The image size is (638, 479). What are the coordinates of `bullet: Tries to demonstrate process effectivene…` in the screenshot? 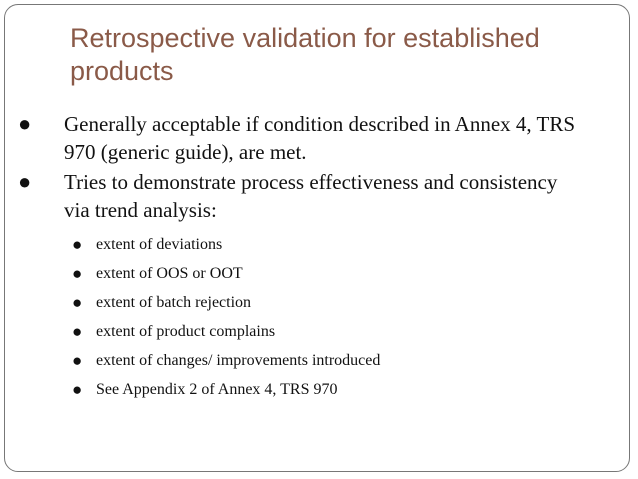 It's located at (298, 196).